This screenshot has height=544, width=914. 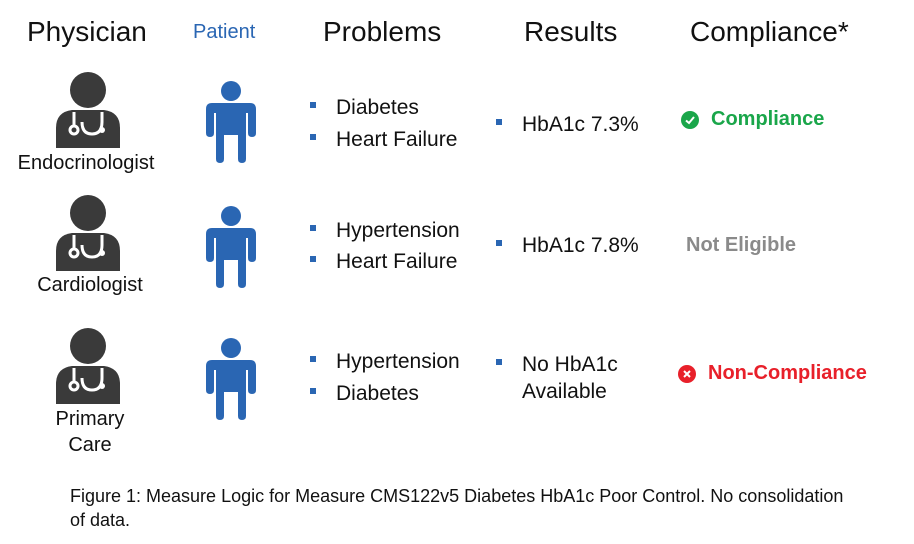 What do you see at coordinates (557, 378) in the screenshot?
I see `result-item: No HbA1c Available` at bounding box center [557, 378].